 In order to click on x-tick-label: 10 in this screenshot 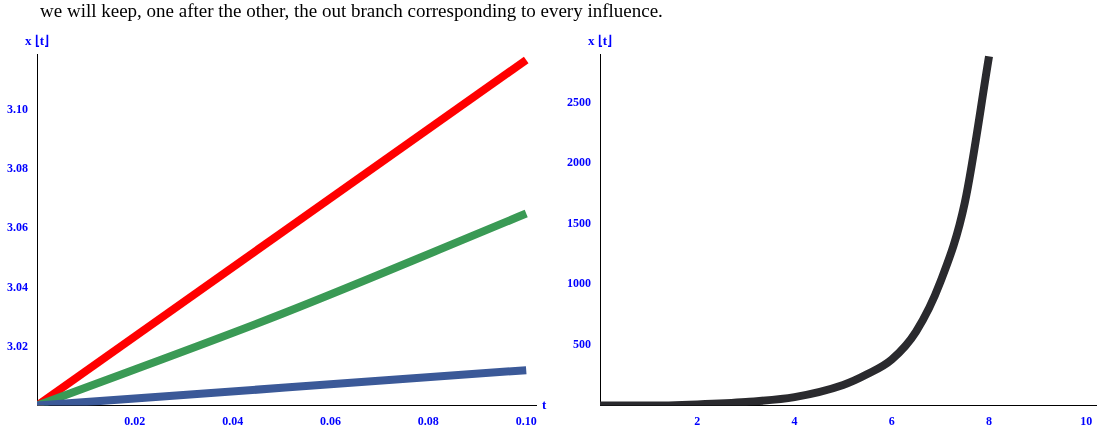, I will do `click(1086, 420)`.